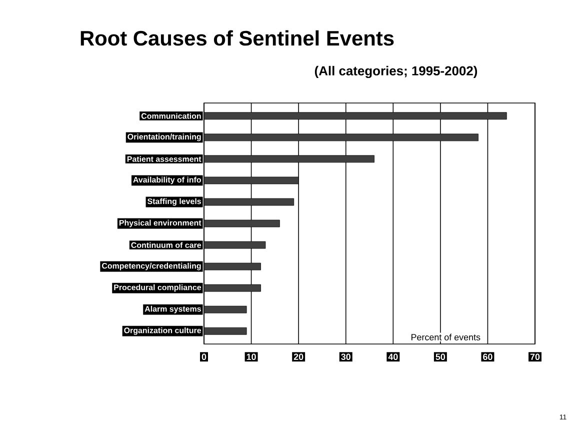  I want to click on x-tick-label: 0, so click(204, 357).